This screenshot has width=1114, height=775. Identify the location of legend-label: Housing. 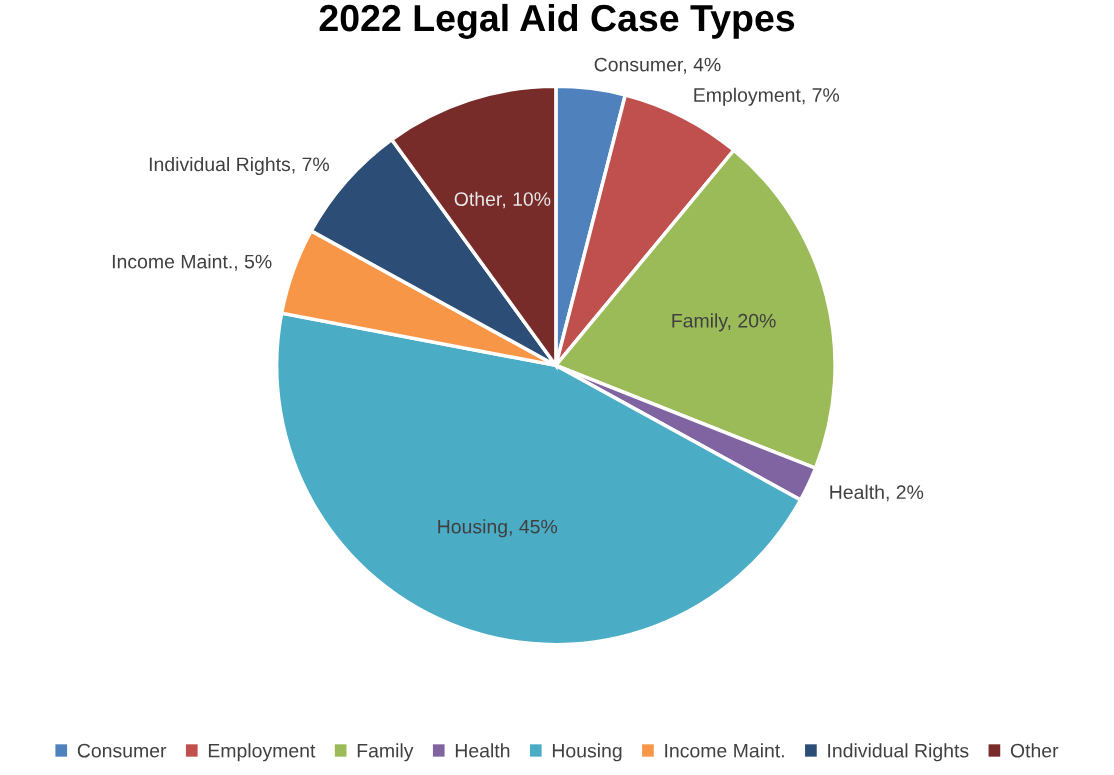
(587, 752).